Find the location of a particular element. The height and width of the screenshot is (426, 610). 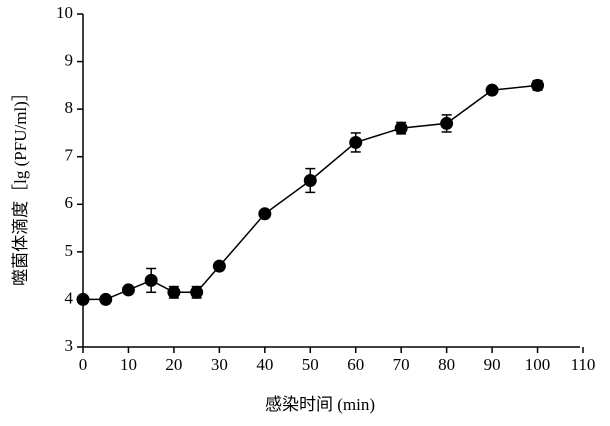

x-tick-label: 100 is located at coordinates (538, 364).